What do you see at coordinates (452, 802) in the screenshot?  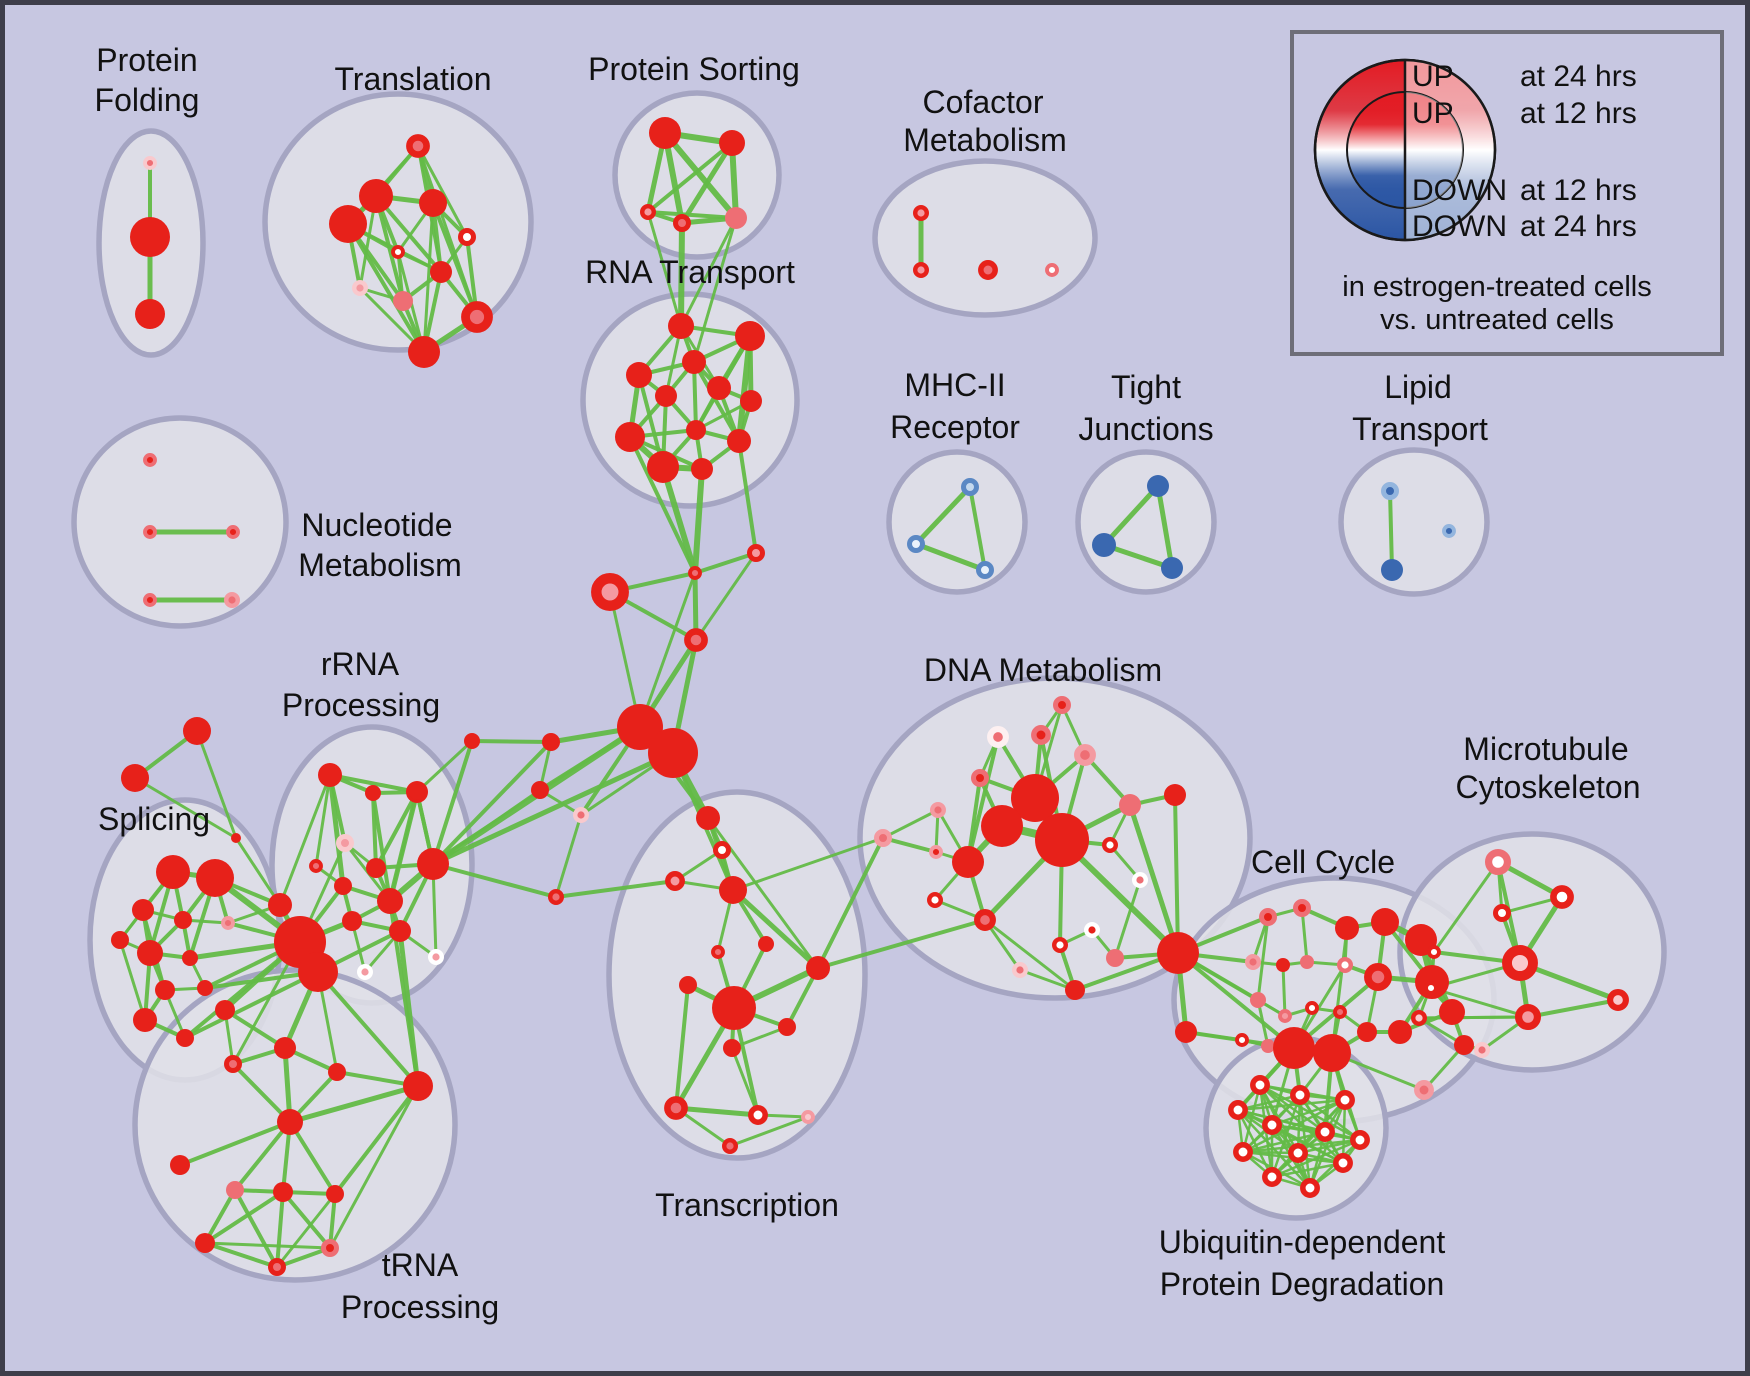 I see `edge-ch9-rr8` at bounding box center [452, 802].